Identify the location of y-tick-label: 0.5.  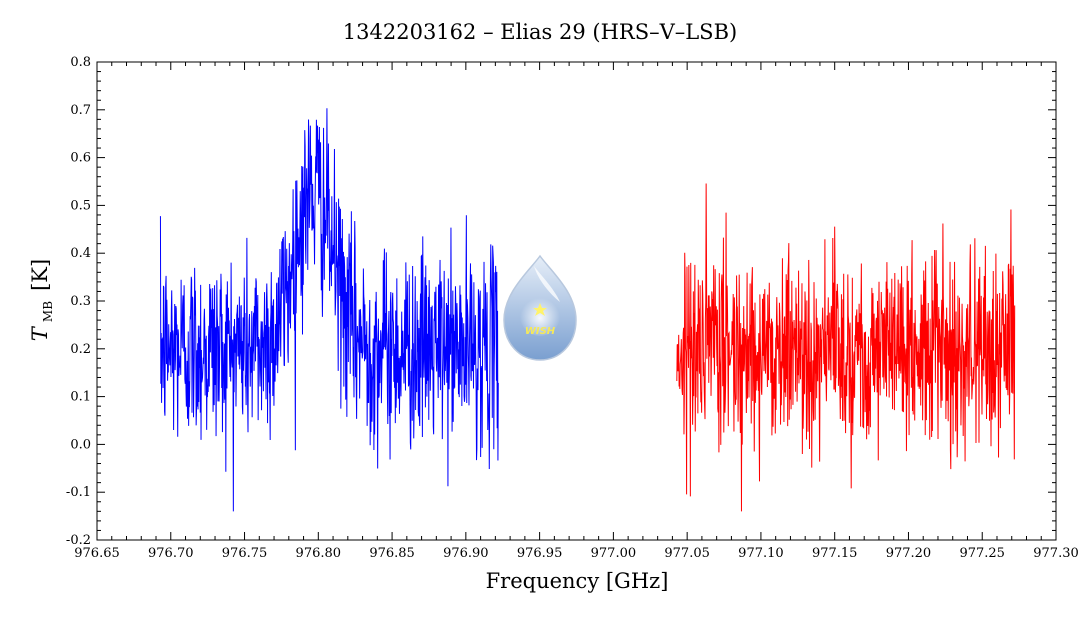
(80, 205).